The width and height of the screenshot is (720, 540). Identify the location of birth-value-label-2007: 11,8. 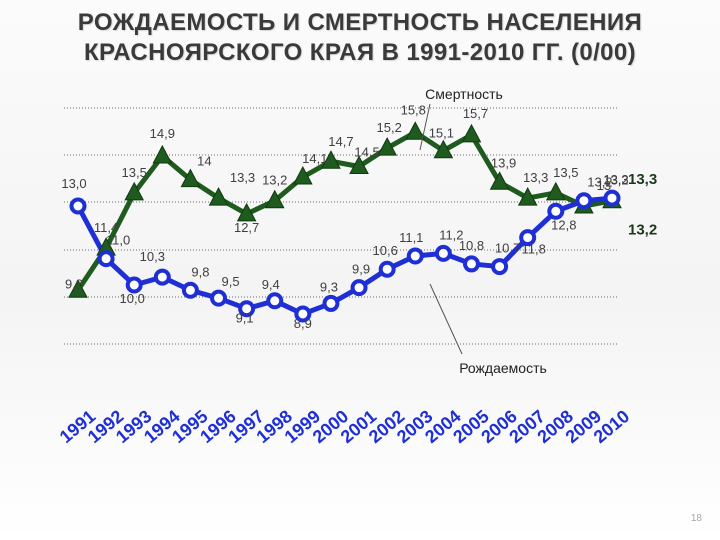
(534, 249).